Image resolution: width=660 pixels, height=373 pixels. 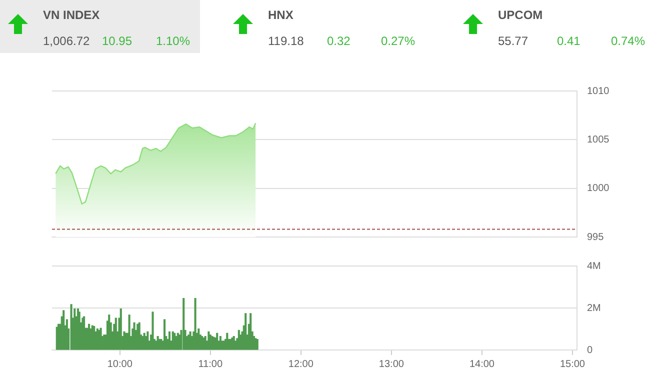 What do you see at coordinates (281, 15) in the screenshot?
I see `text: HNX` at bounding box center [281, 15].